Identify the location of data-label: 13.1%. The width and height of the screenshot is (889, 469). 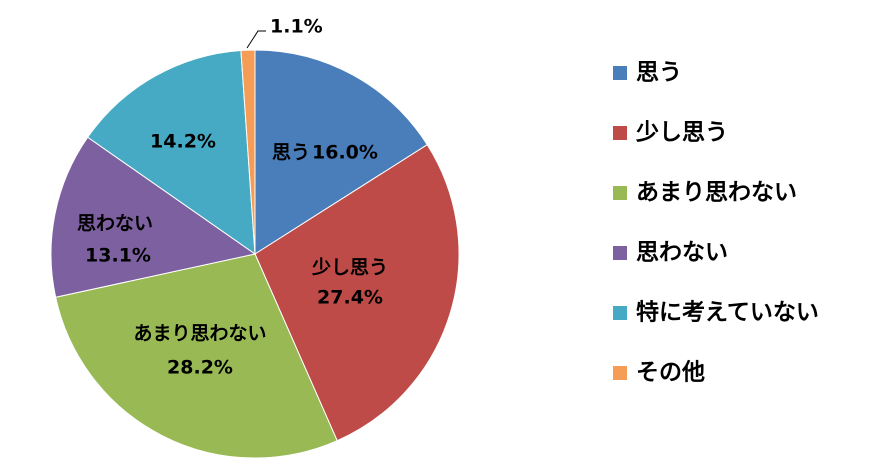
(118, 256).